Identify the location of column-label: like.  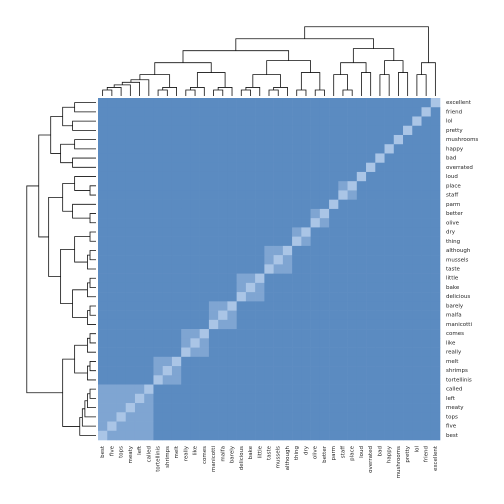
(196, 450).